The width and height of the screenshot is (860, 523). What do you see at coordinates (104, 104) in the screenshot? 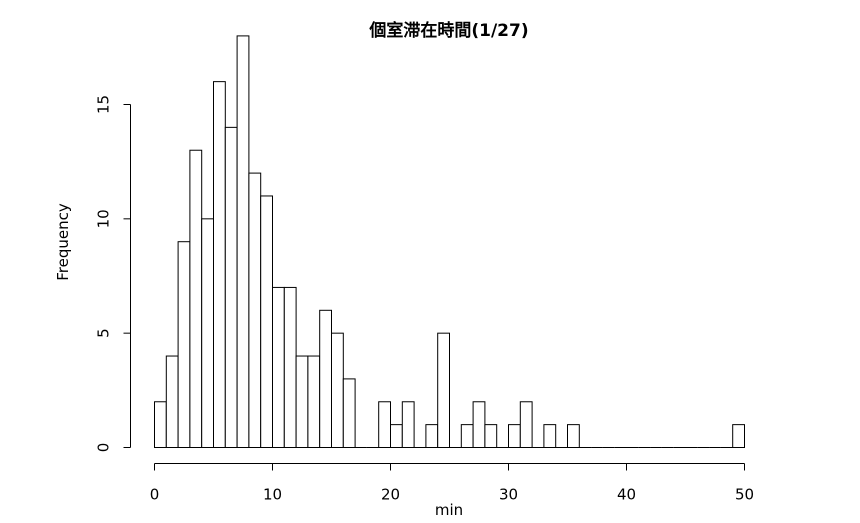
I see `y-tick-label: 15` at bounding box center [104, 104].